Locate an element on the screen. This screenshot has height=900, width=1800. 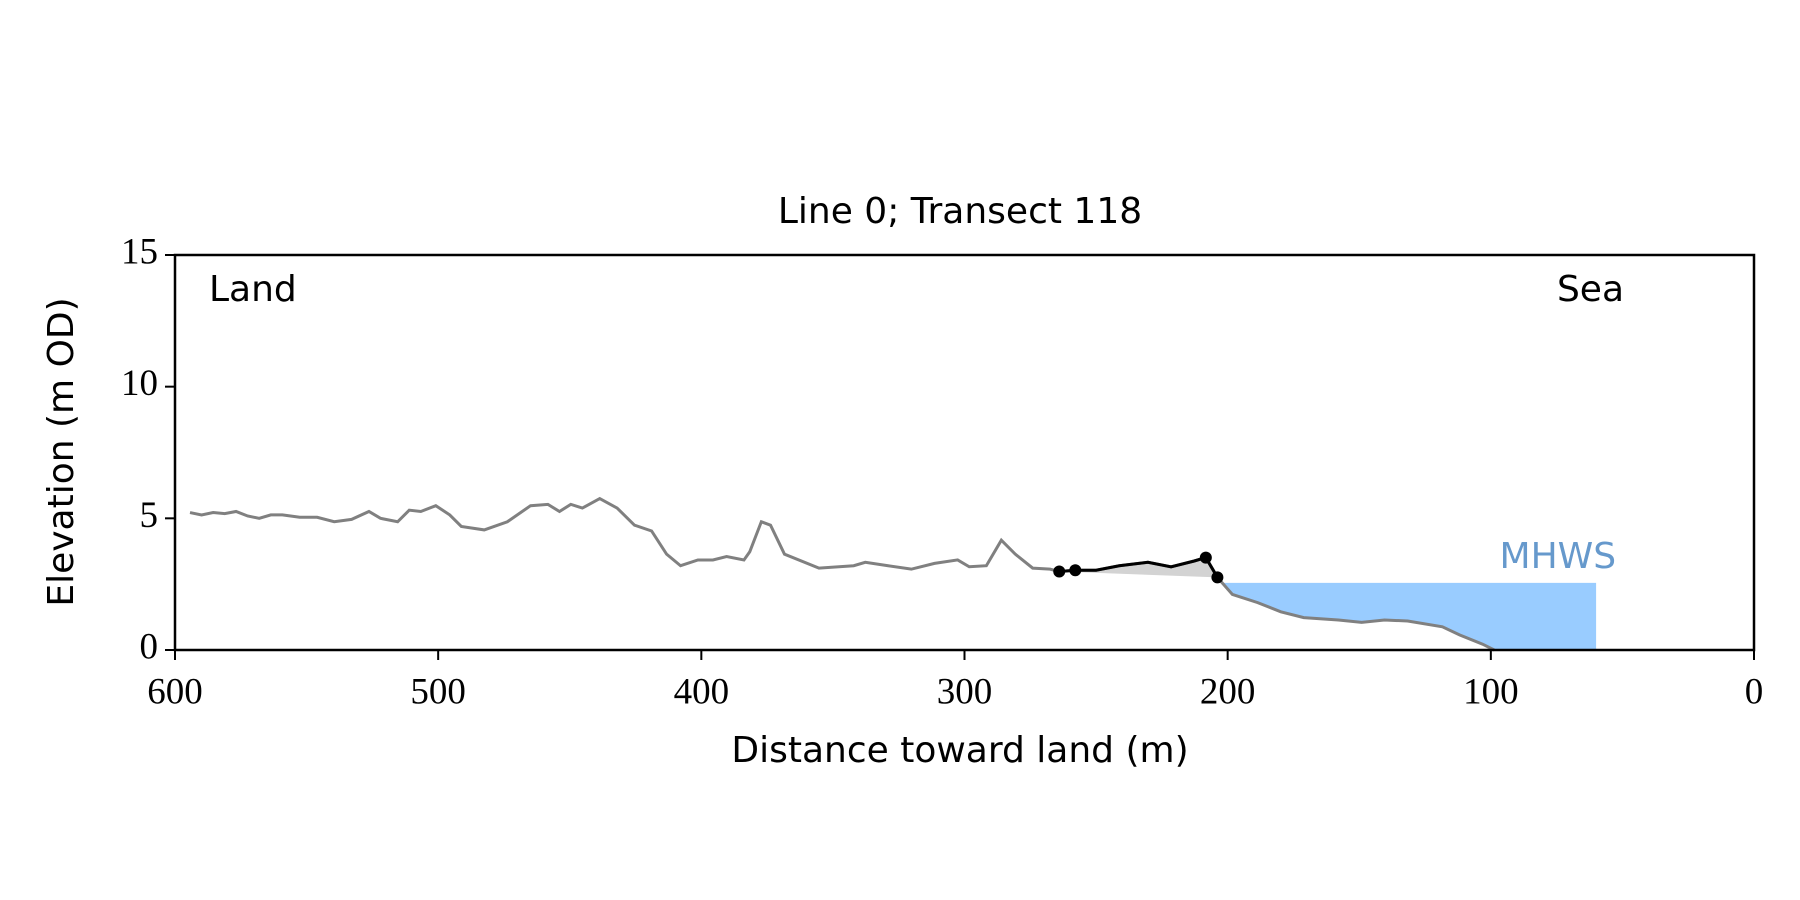
x-tick-label: 300 is located at coordinates (965, 691).